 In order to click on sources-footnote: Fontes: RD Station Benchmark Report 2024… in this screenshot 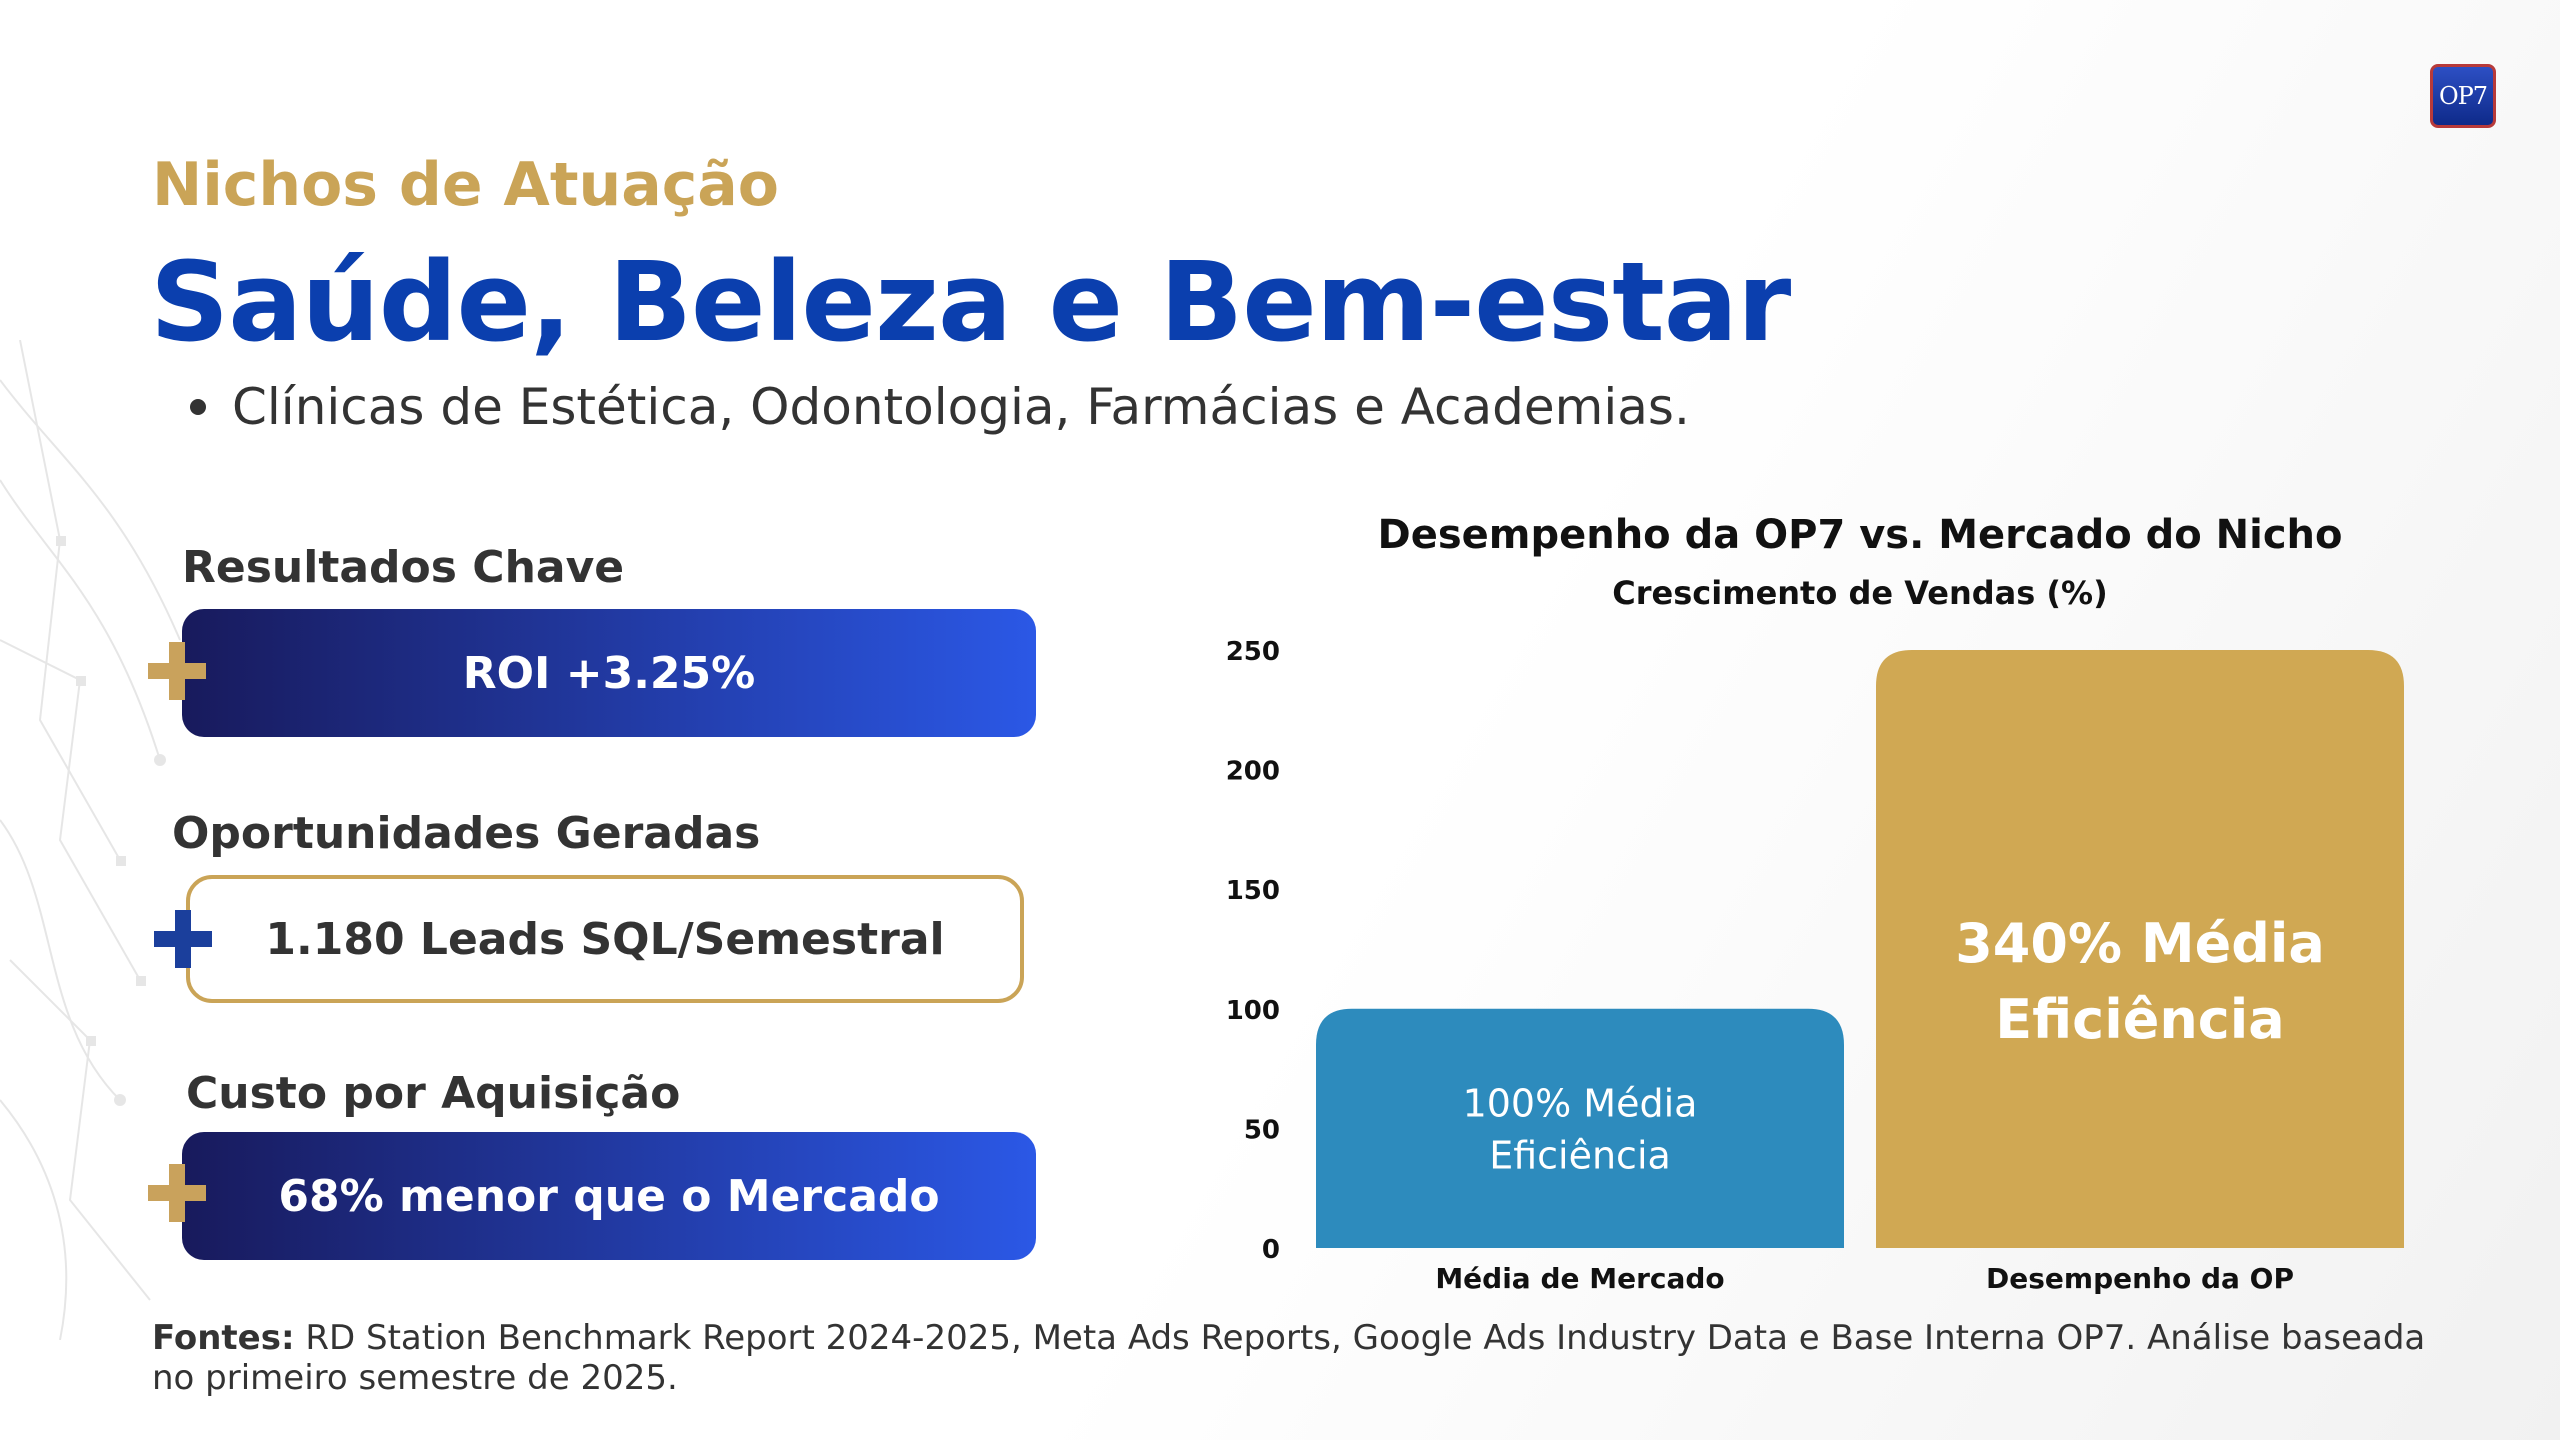, I will do `click(1302, 1358)`.